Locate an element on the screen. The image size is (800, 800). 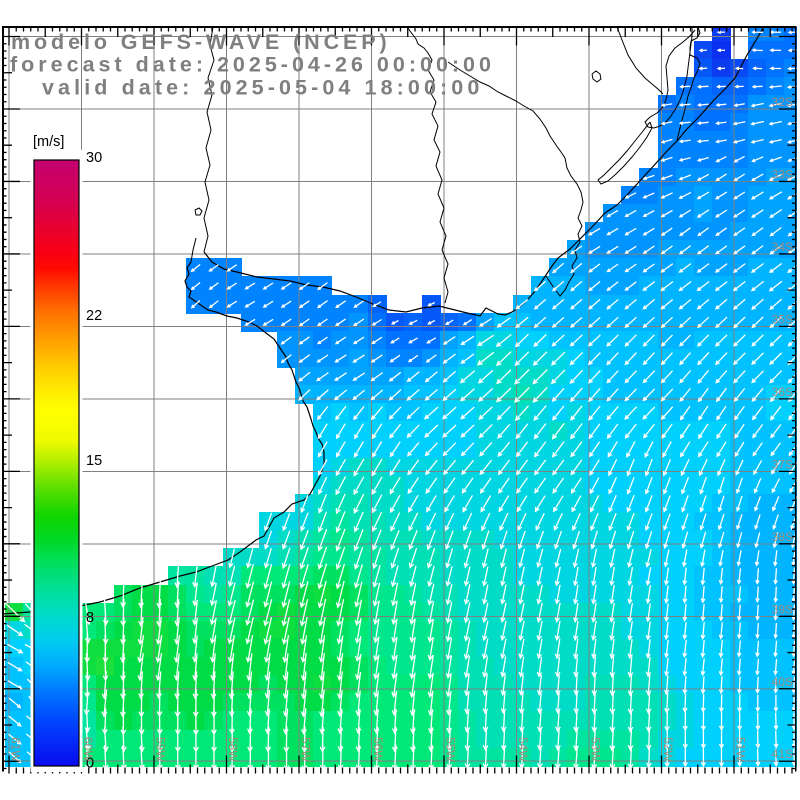
svg-text:valid date: 2025-05-04 18:00:0: valid date: 2025-05-04 18:00:00 is located at coordinates (262, 88).